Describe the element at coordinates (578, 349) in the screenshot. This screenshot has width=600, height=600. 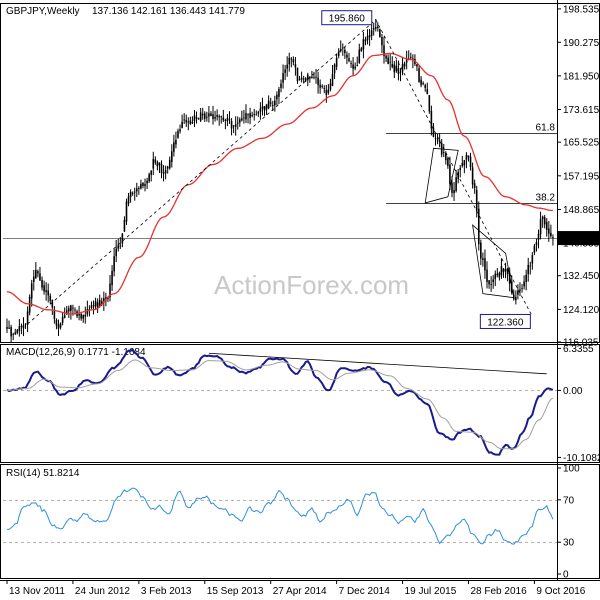
I see `macd-y-tick-label: 6.3355` at that location.